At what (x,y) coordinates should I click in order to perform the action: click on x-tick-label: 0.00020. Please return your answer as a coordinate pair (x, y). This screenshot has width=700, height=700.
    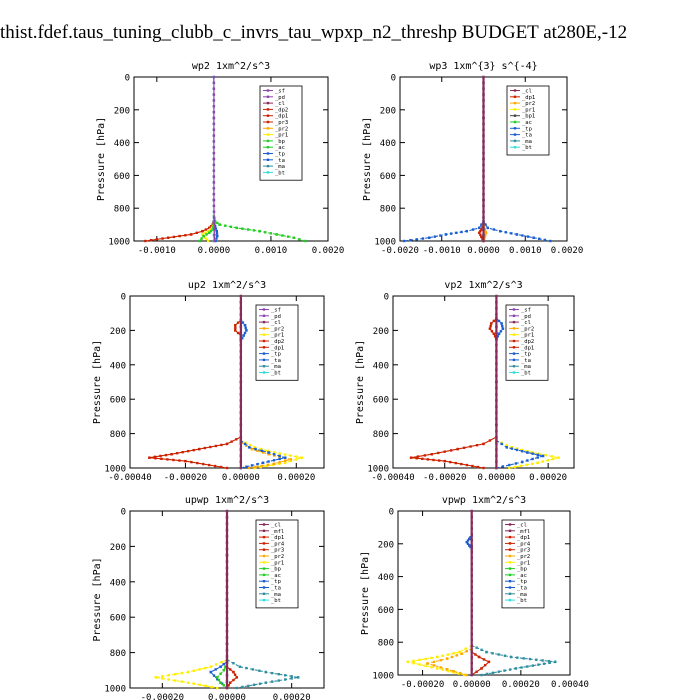
    Looking at the image, I should click on (521, 685).